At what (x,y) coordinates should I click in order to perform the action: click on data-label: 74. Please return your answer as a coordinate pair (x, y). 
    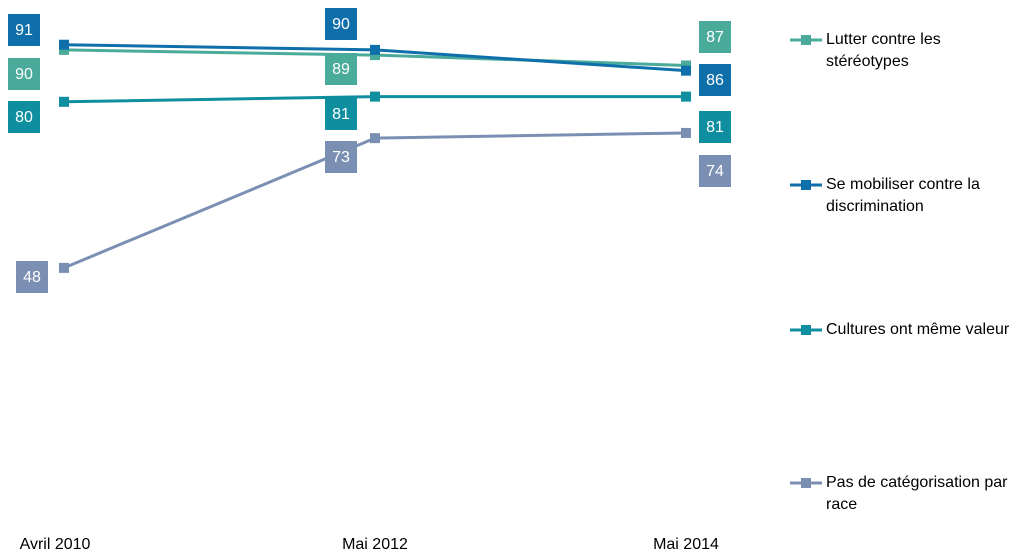
    Looking at the image, I should click on (715, 171).